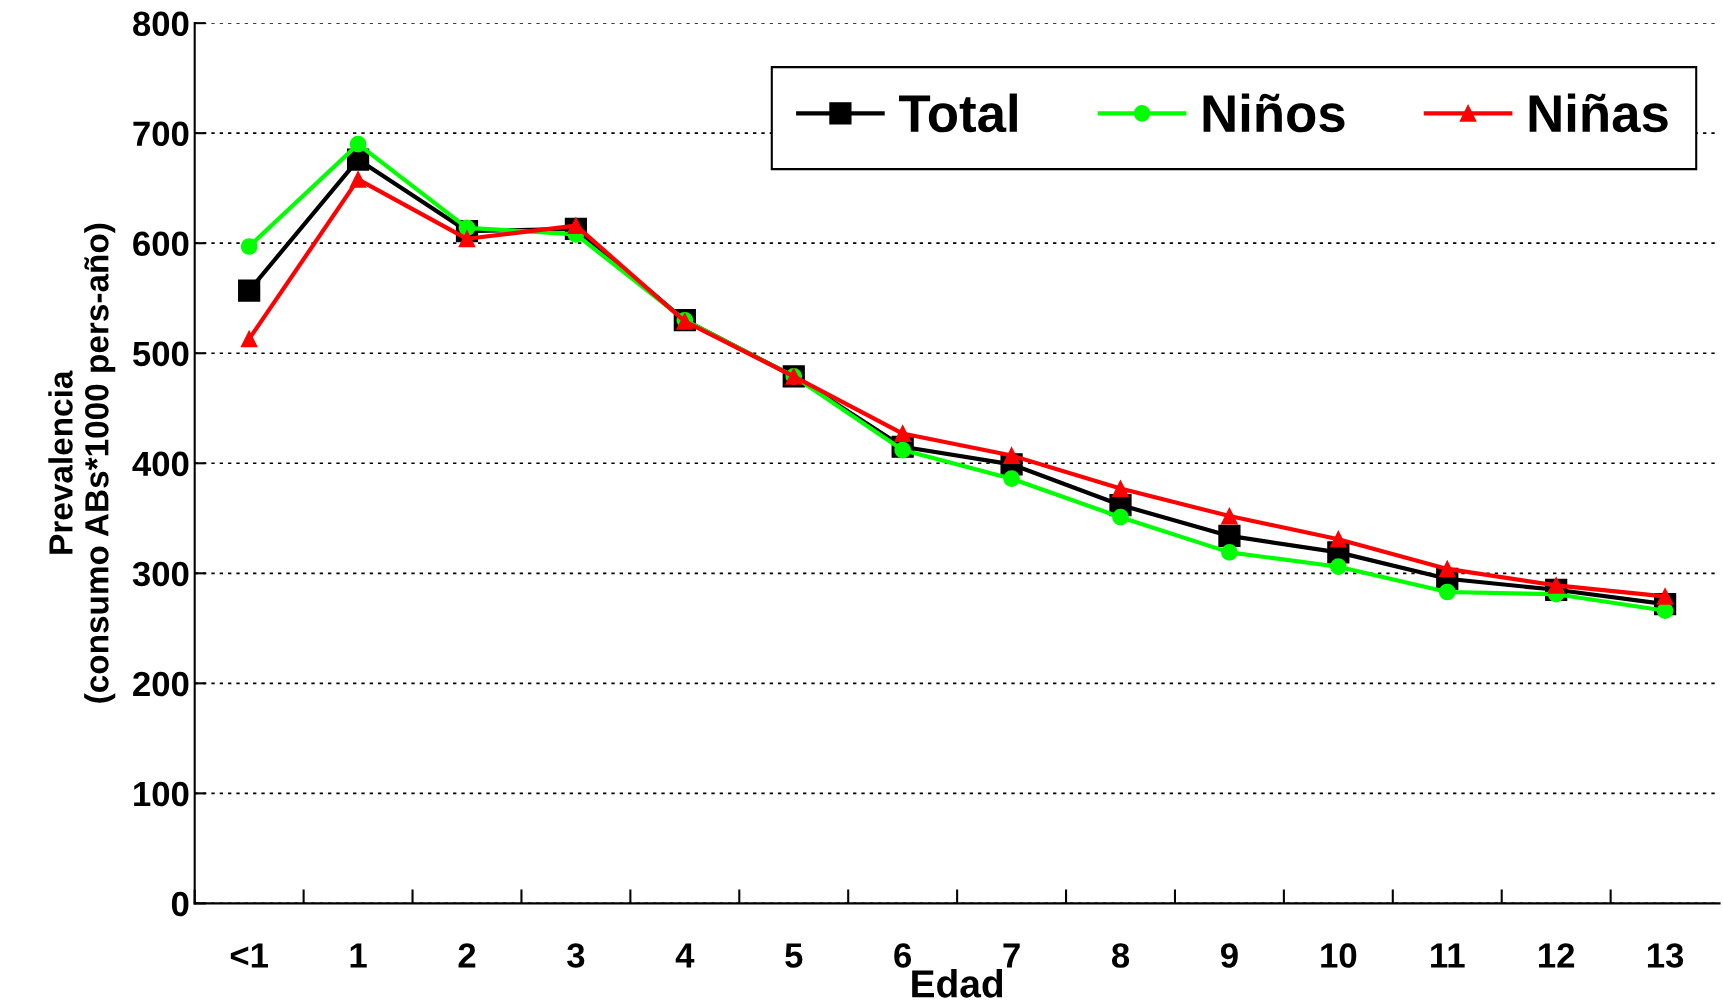  I want to click on x-tick-label: 4, so click(685, 955).